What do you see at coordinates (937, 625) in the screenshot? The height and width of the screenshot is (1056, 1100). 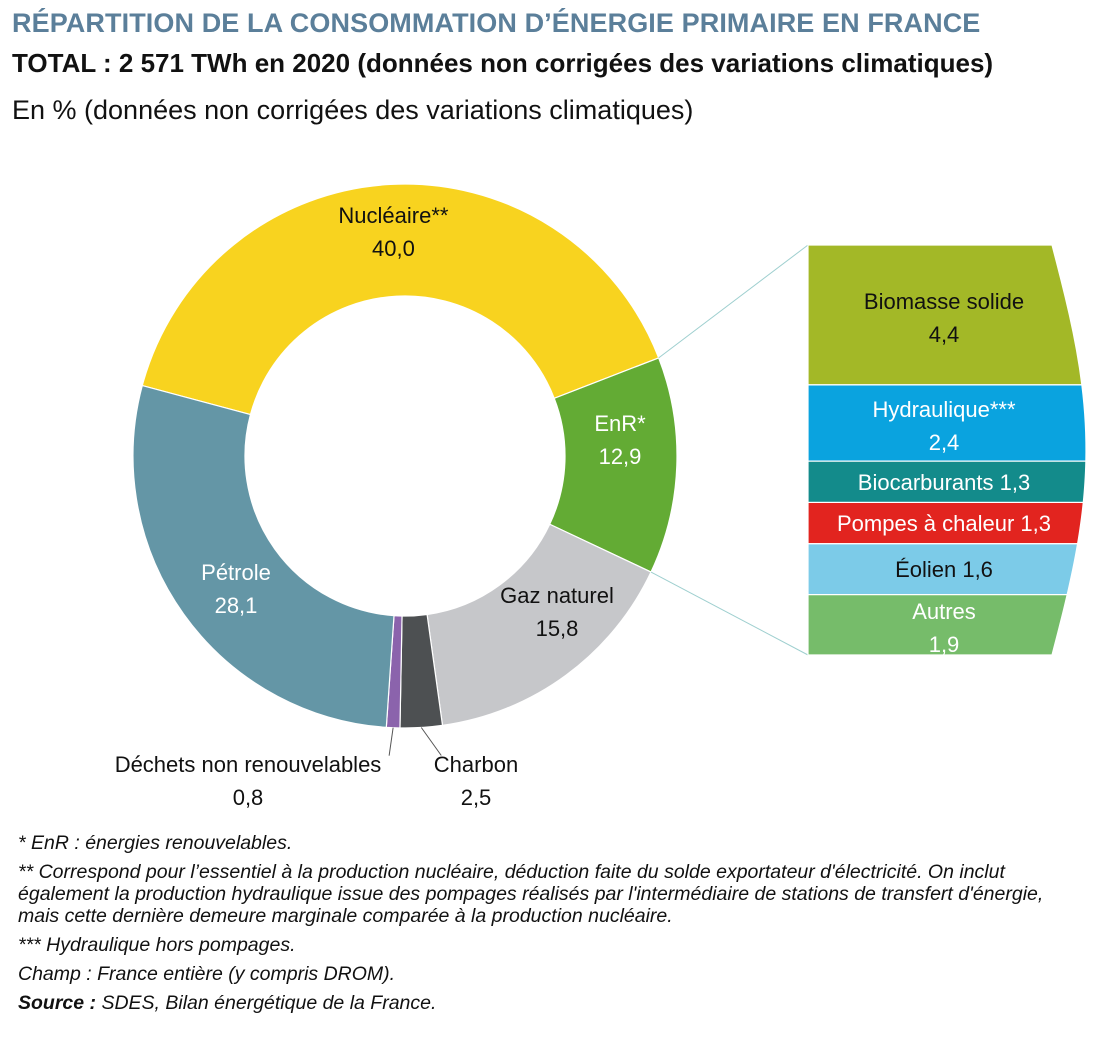 I see `segment-autres` at bounding box center [937, 625].